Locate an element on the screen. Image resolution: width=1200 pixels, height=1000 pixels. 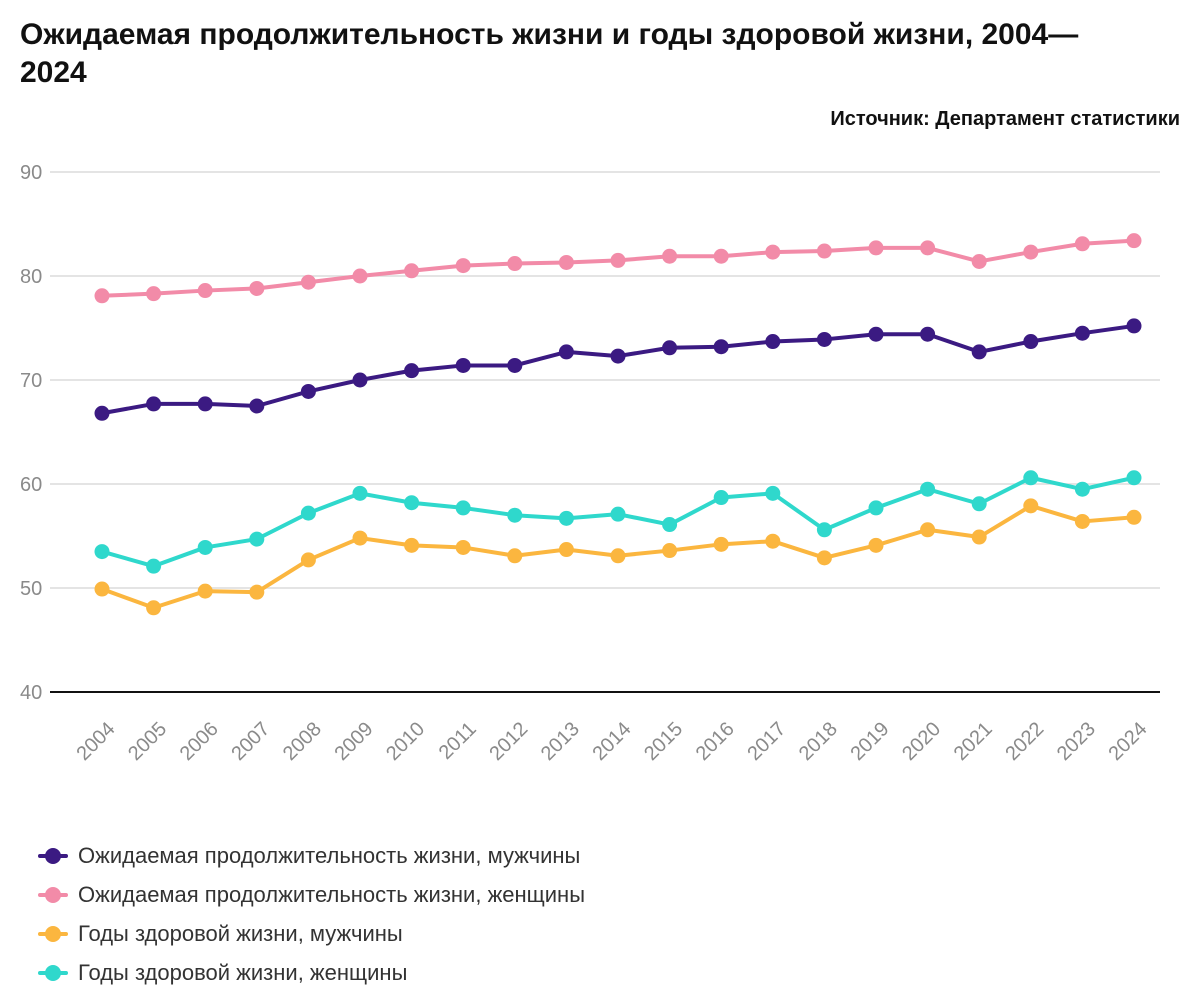
x-tick-label: 2007 is located at coordinates (250, 741).